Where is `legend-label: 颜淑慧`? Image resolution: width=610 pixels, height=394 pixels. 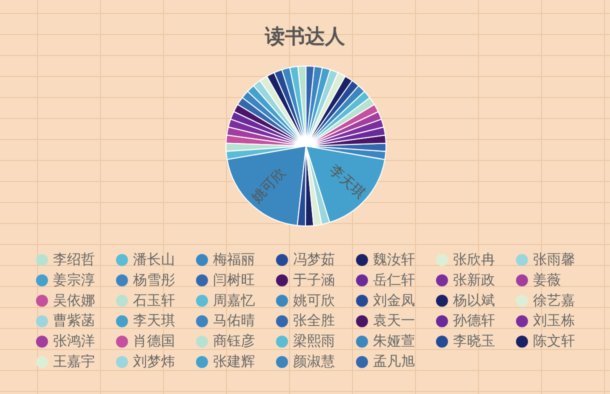
legend-label: 颜淑慧 is located at coordinates (314, 362).